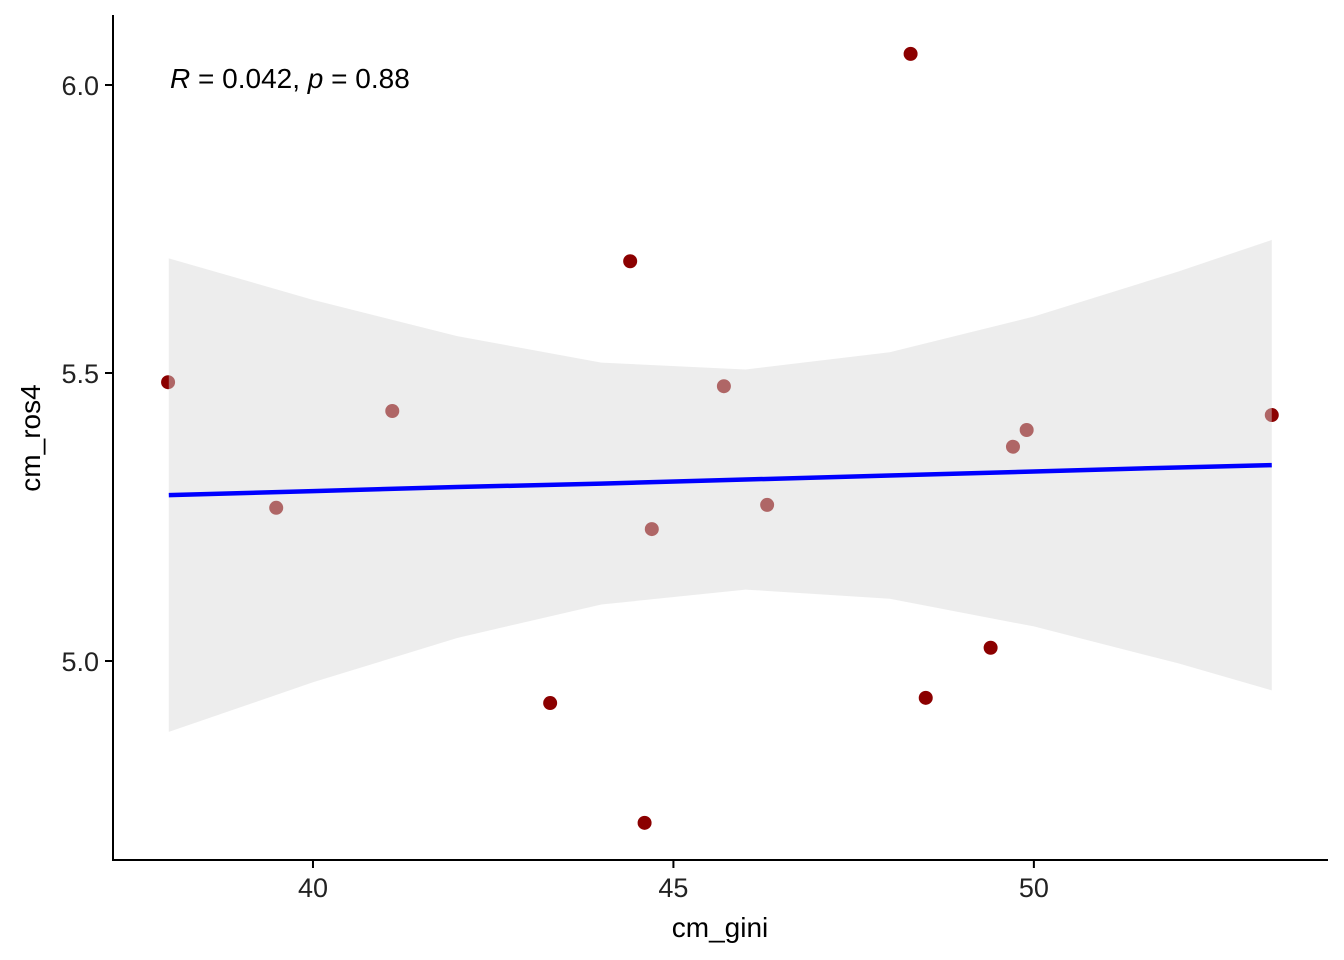  What do you see at coordinates (80, 662) in the screenshot?
I see `y-tick-label-0: 5.0` at bounding box center [80, 662].